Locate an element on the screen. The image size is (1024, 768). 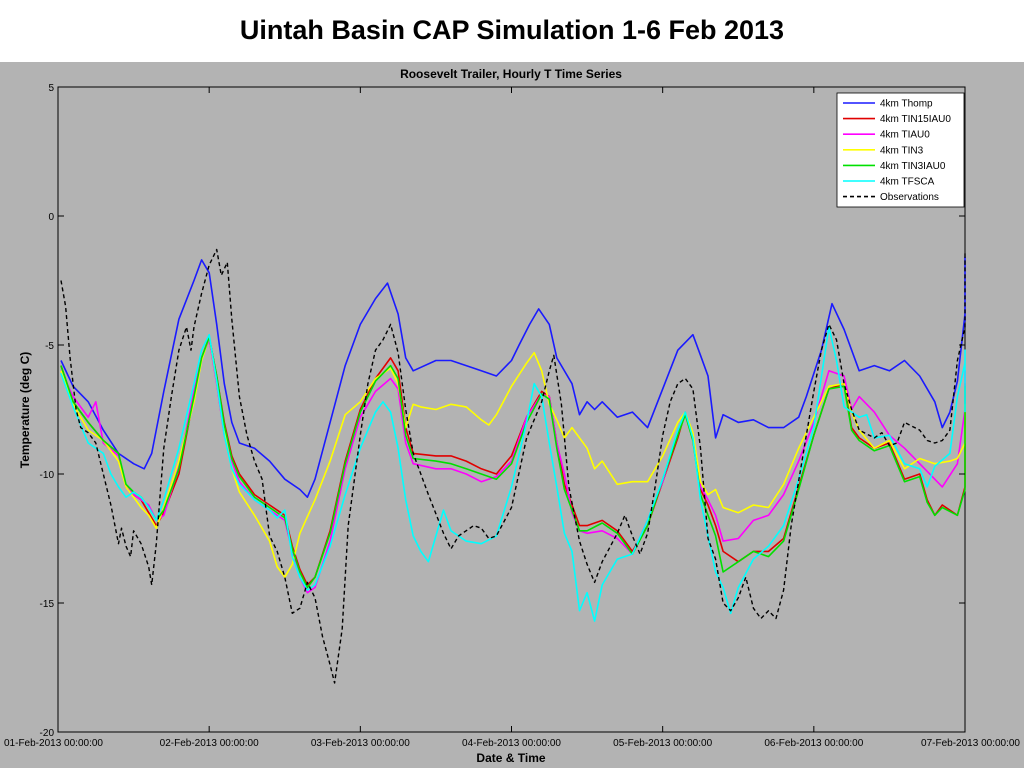
legend-label-4km-tfsca: 4km TFSCA is located at coordinates (907, 182).